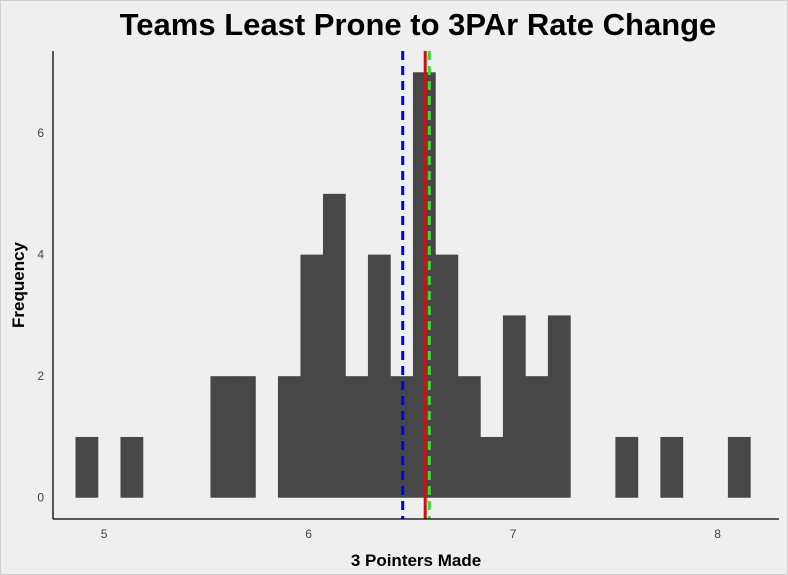 The image size is (788, 575). I want to click on x-tick-label: 8, so click(717, 534).